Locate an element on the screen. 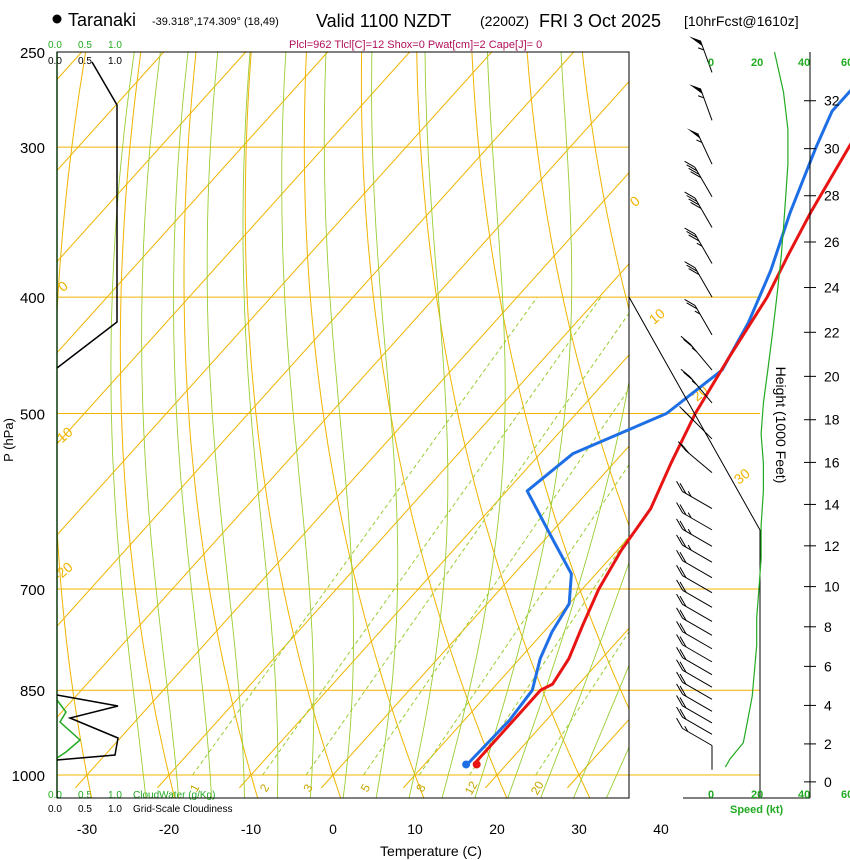 Image resolution: width=850 pixels, height=860 pixels. height-tick-label: 0 is located at coordinates (828, 782).